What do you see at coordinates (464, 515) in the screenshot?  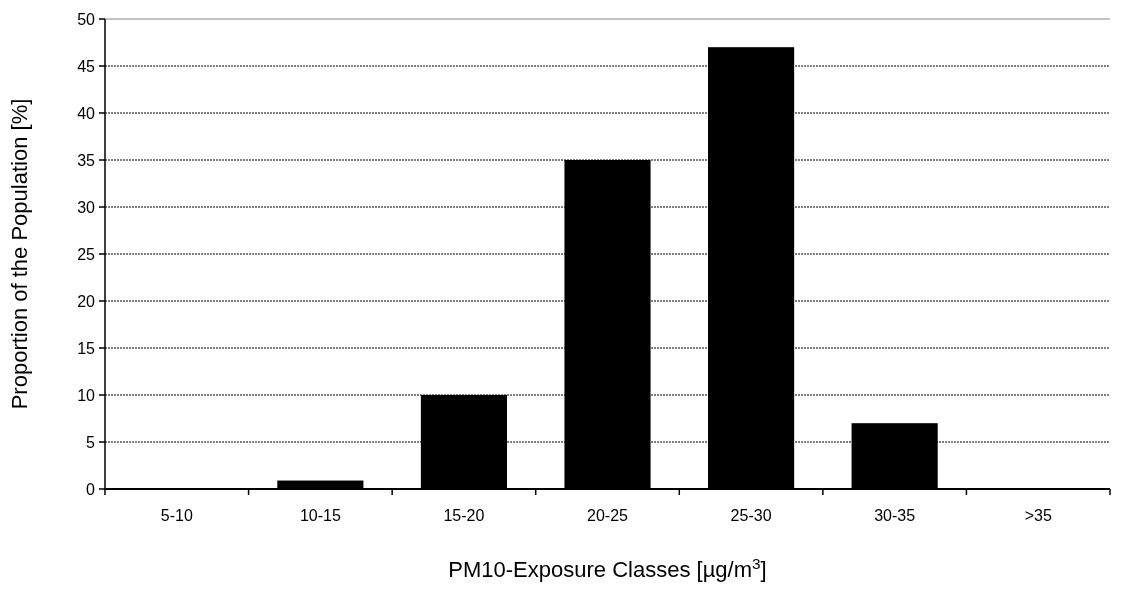 I see `x-tick-label: 15-20` at bounding box center [464, 515].